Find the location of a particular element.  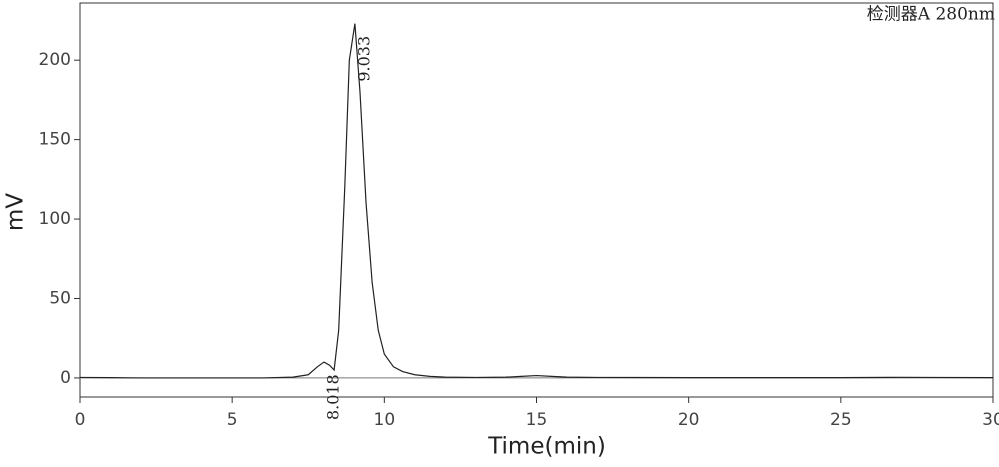

y-tick-label: 50 is located at coordinates (60, 299).